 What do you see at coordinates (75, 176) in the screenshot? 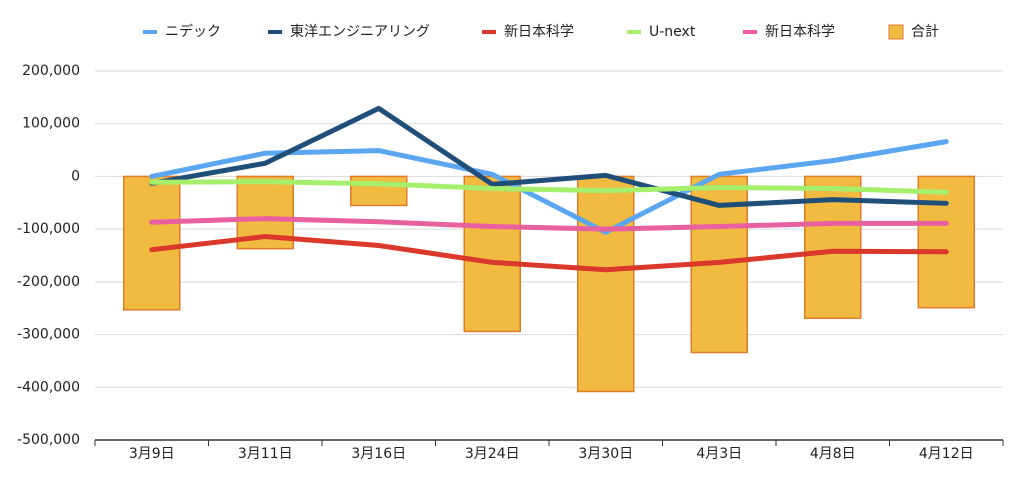
I see `y-tick-label: 0` at bounding box center [75, 176].